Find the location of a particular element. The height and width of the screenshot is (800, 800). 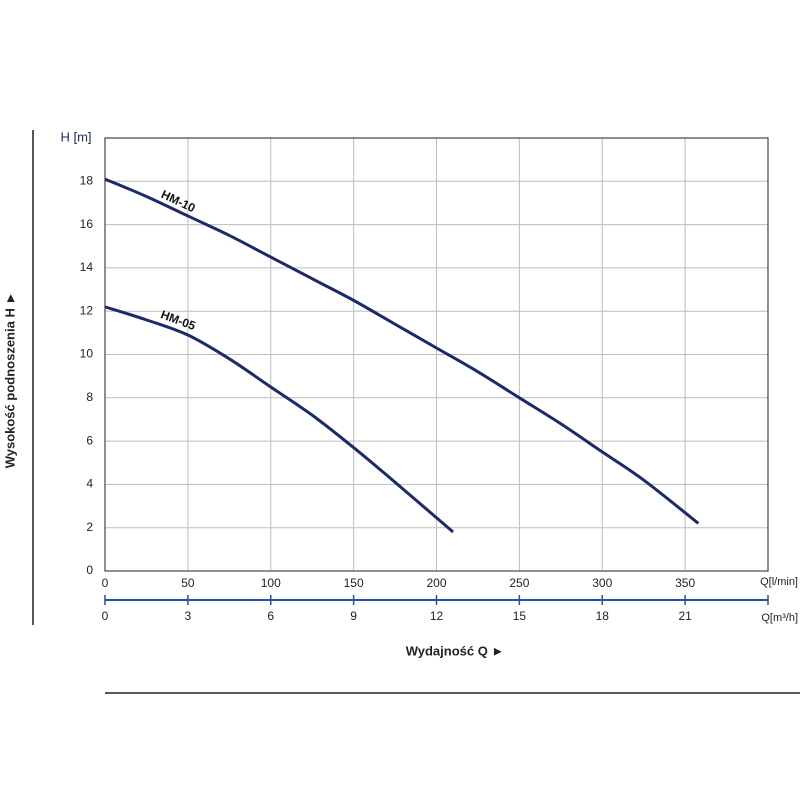

curve is located at coordinates (279, 419).